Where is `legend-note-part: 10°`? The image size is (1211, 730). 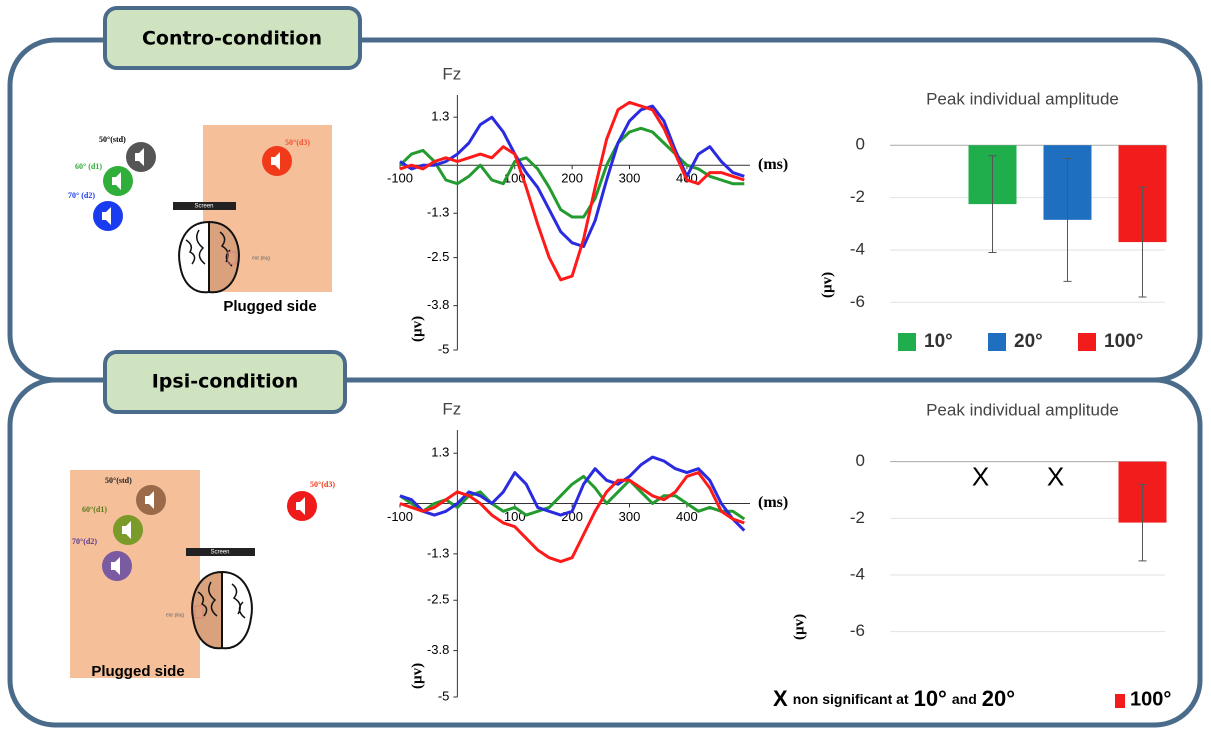 legend-note-part: 10° is located at coordinates (930, 698).